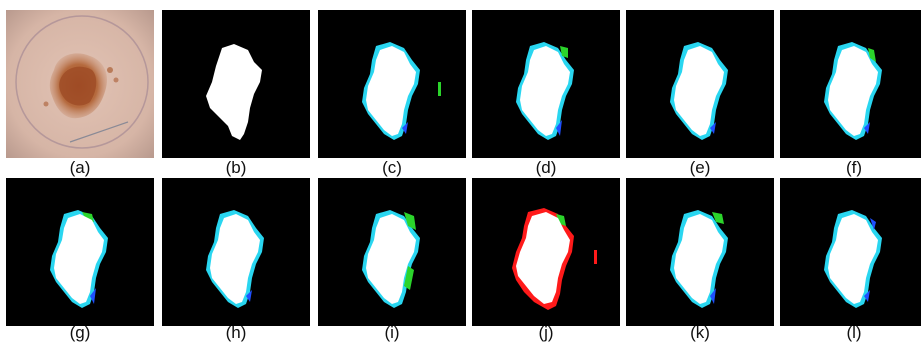  I want to click on segmentation-overlay-g, so click(80, 252).